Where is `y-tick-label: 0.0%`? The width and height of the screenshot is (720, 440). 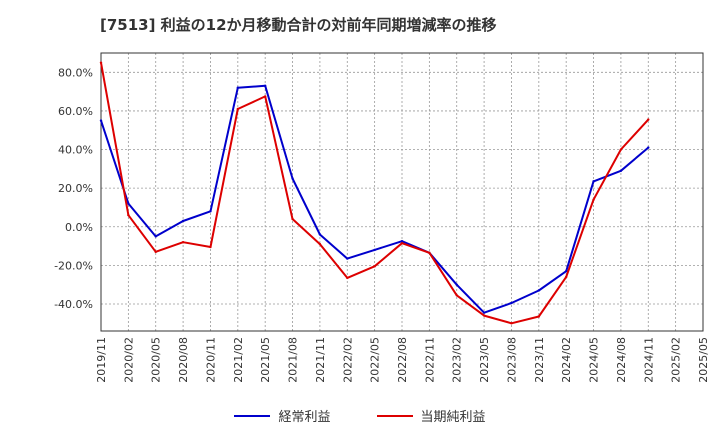
y-tick-label: 0.0% is located at coordinates (79, 227).